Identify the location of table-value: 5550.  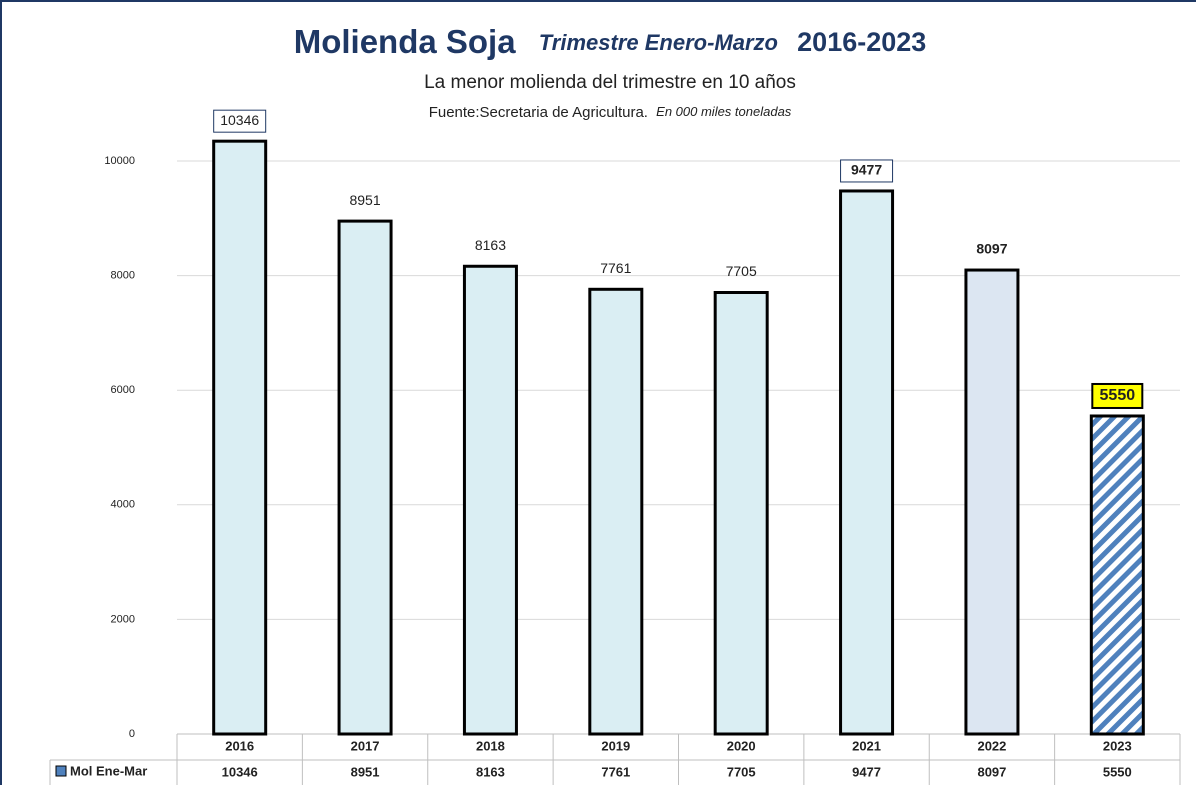
(1117, 771).